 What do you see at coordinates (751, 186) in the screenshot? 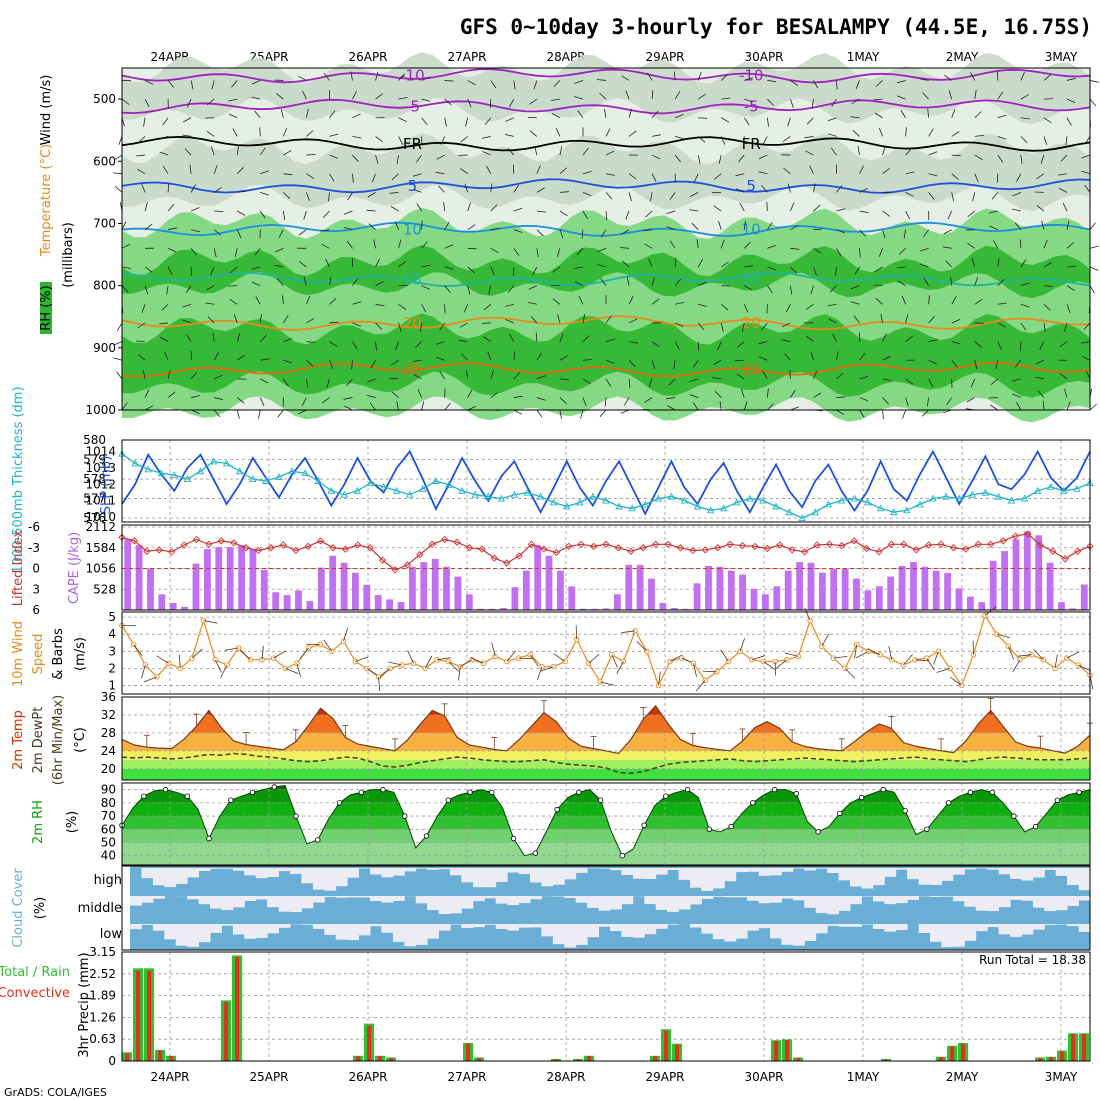
I see `contour-label: 5` at bounding box center [751, 186].